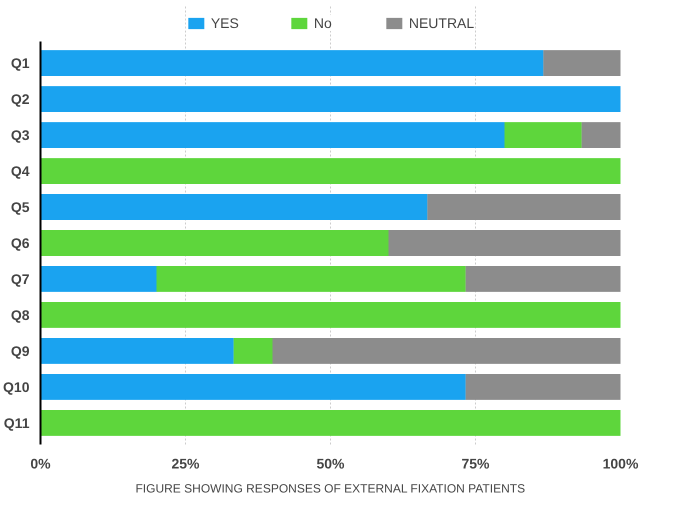 The height and width of the screenshot is (531, 673). What do you see at coordinates (330, 489) in the screenshot?
I see `text: FIGURE SHOWING RESPONSES OF EXTERNAL FIXATION PATIENTS` at bounding box center [330, 489].